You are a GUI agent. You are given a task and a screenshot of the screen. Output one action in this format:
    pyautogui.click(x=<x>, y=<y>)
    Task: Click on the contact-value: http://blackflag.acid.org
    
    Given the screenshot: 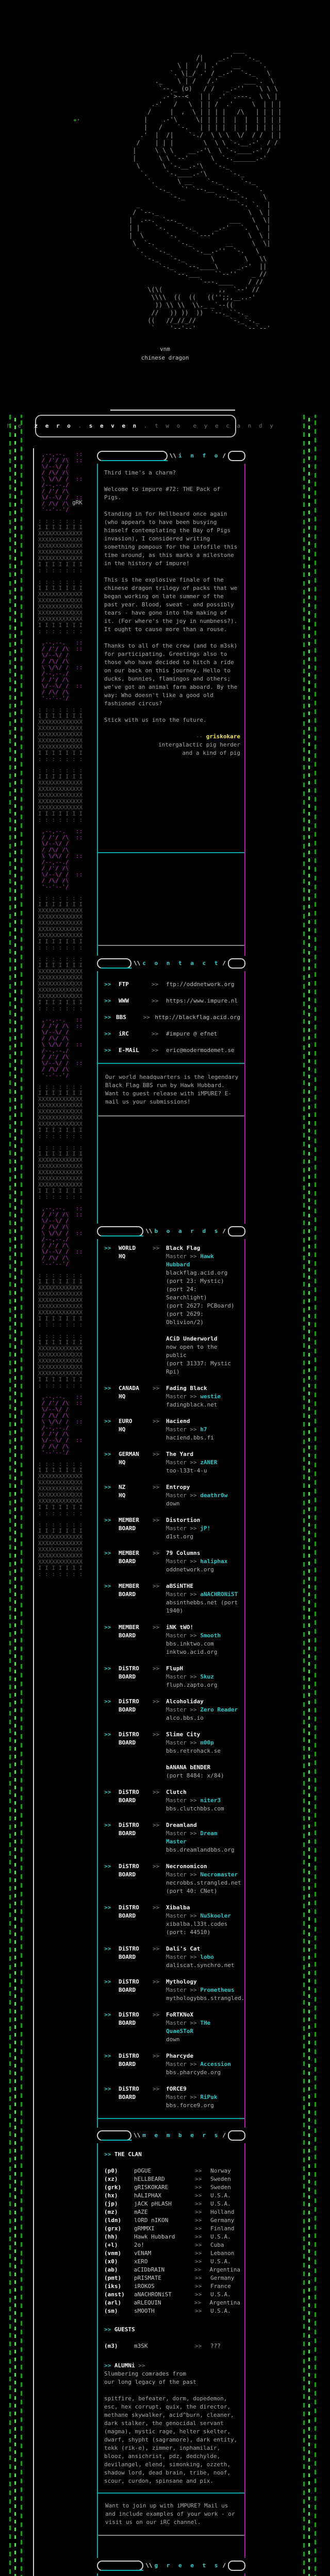 What is the action you would take?
    pyautogui.click(x=198, y=1017)
    